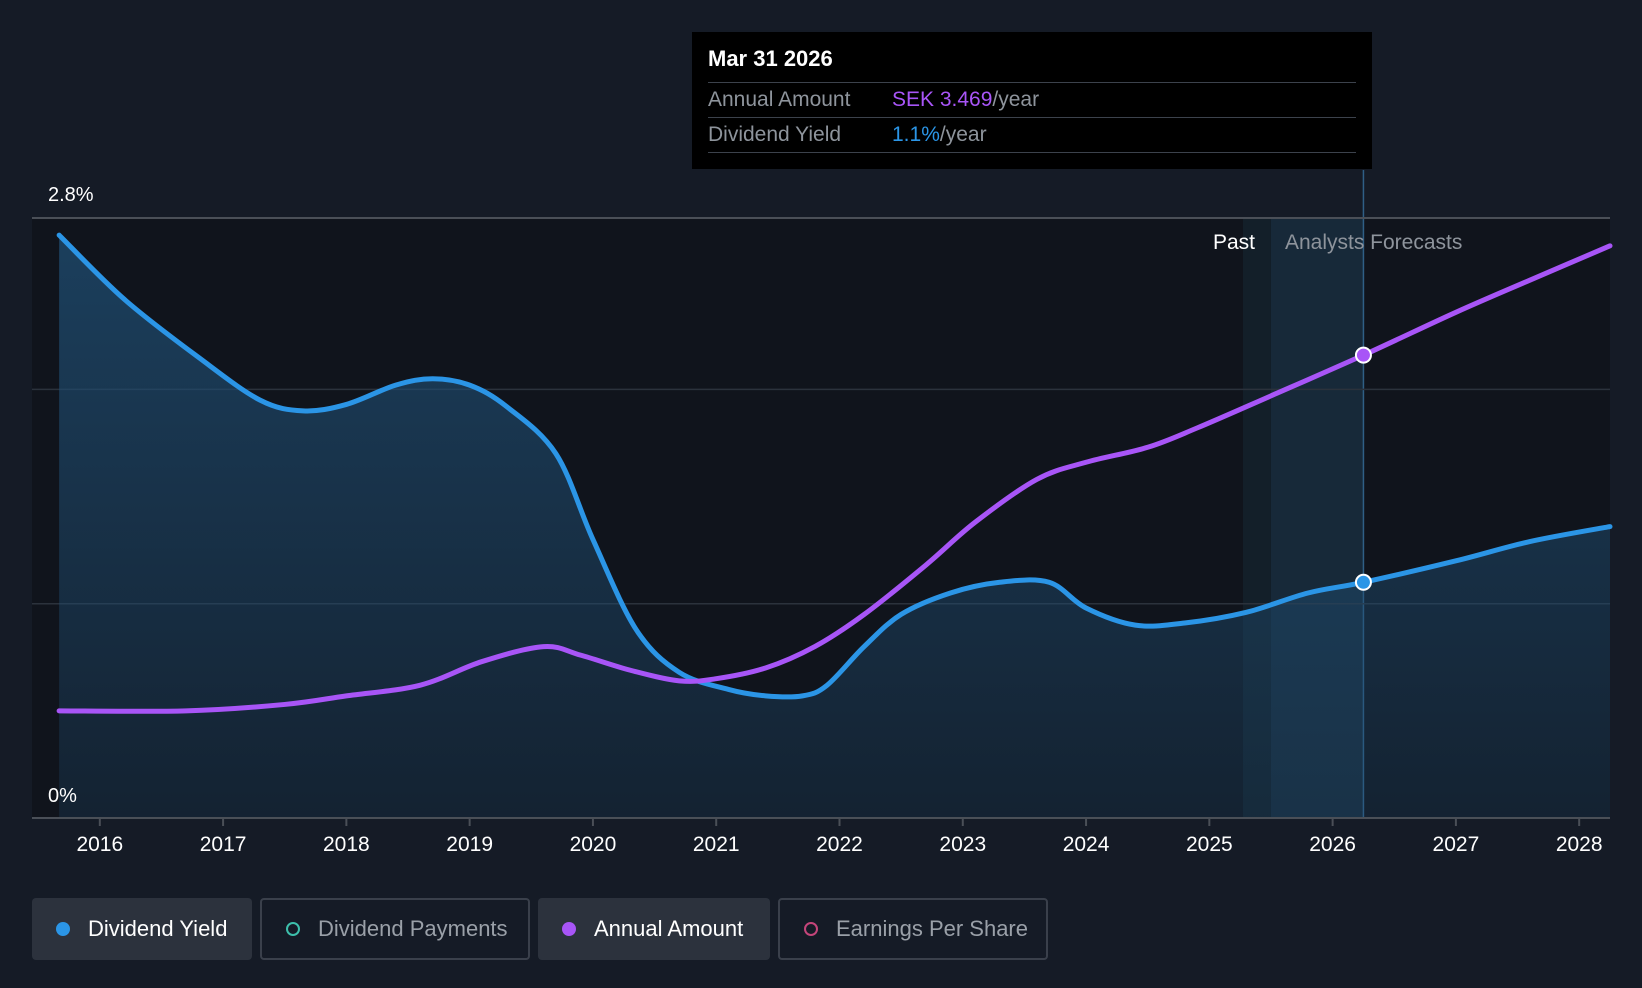 This screenshot has width=1642, height=988. I want to click on tooltip-row-dividend-yield: Dividend Yield 1.1% /year, so click(1032, 135).